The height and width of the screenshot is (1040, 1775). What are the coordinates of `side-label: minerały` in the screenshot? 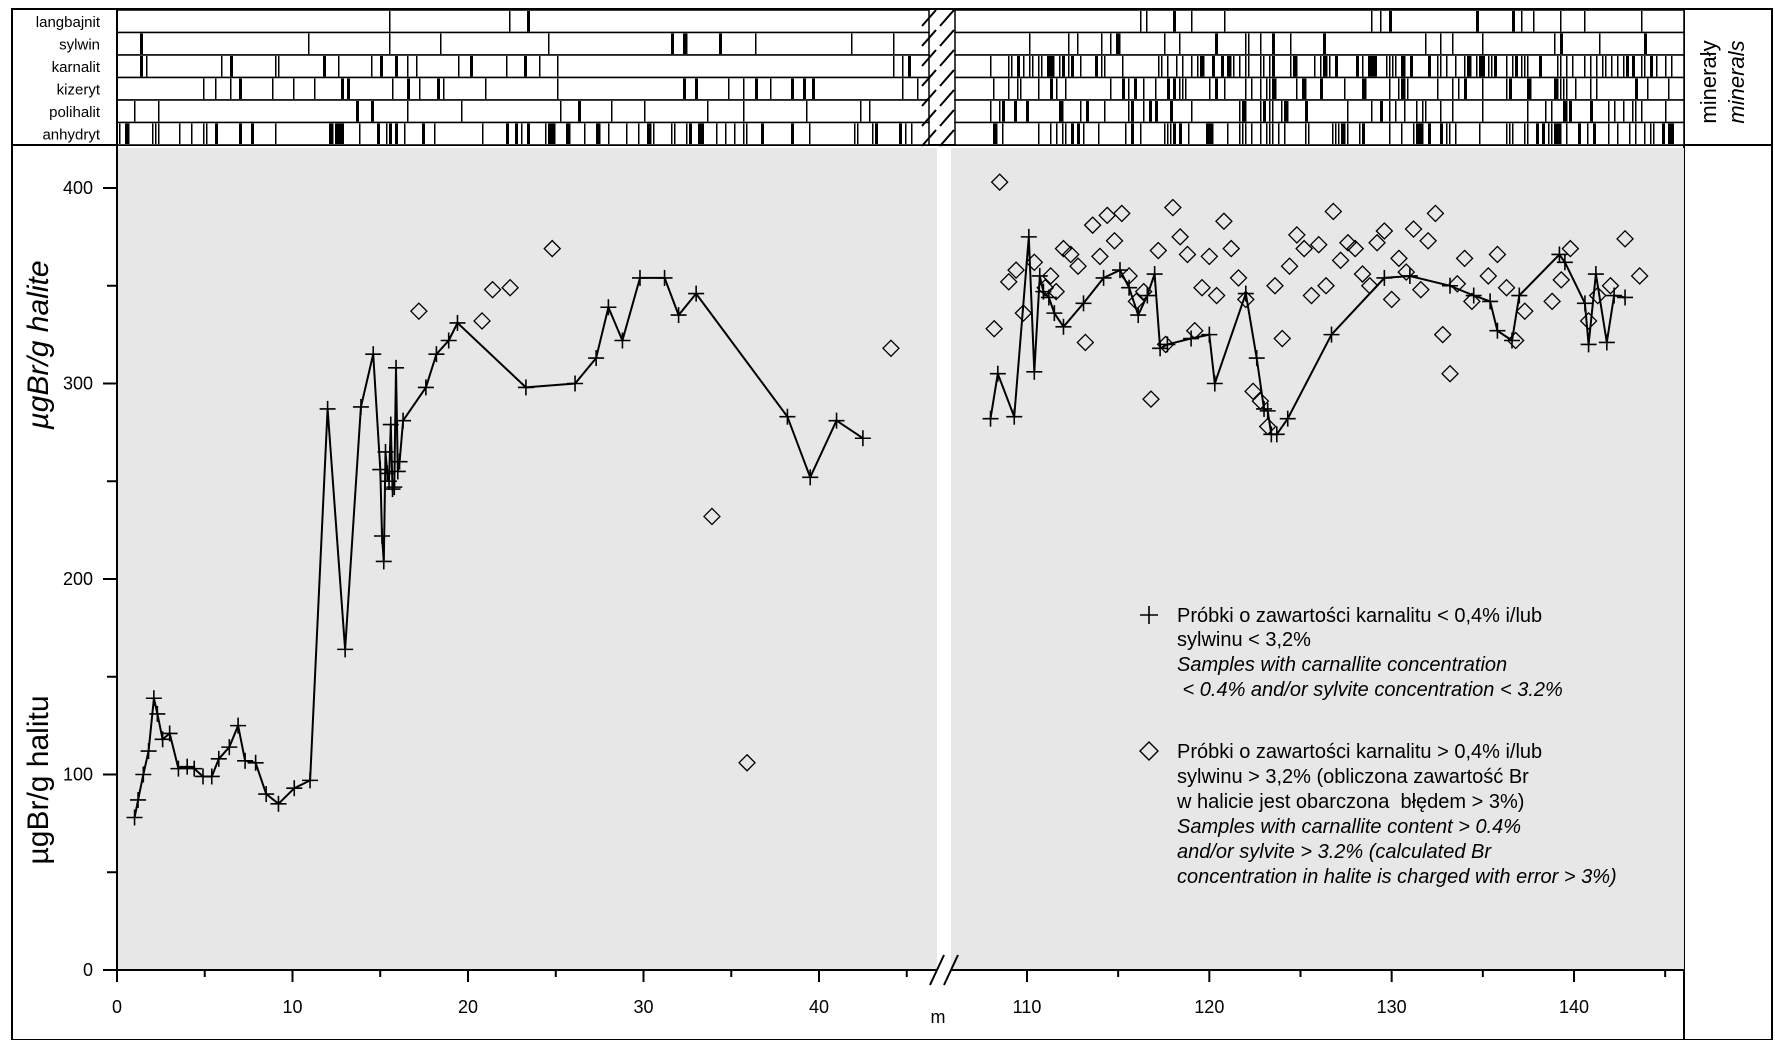 It's located at (1708, 81).